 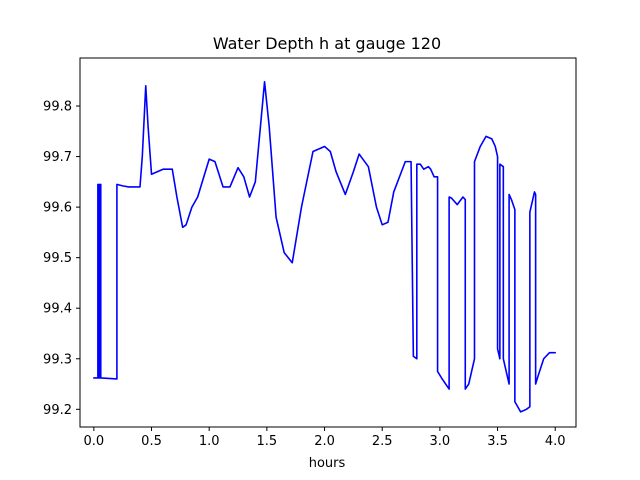 I want to click on y-tick-label: 99.2, so click(x=57, y=410).